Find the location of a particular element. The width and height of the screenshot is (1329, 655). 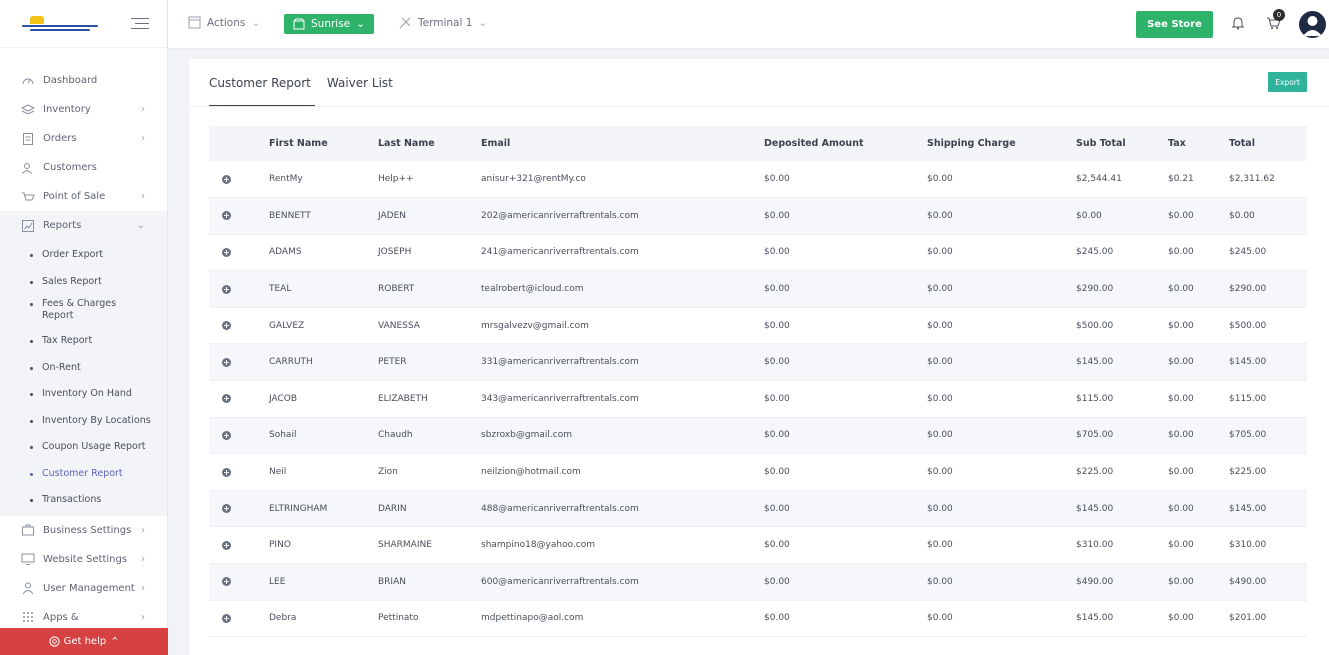

column-header: Deposited Amount is located at coordinates (845, 143).